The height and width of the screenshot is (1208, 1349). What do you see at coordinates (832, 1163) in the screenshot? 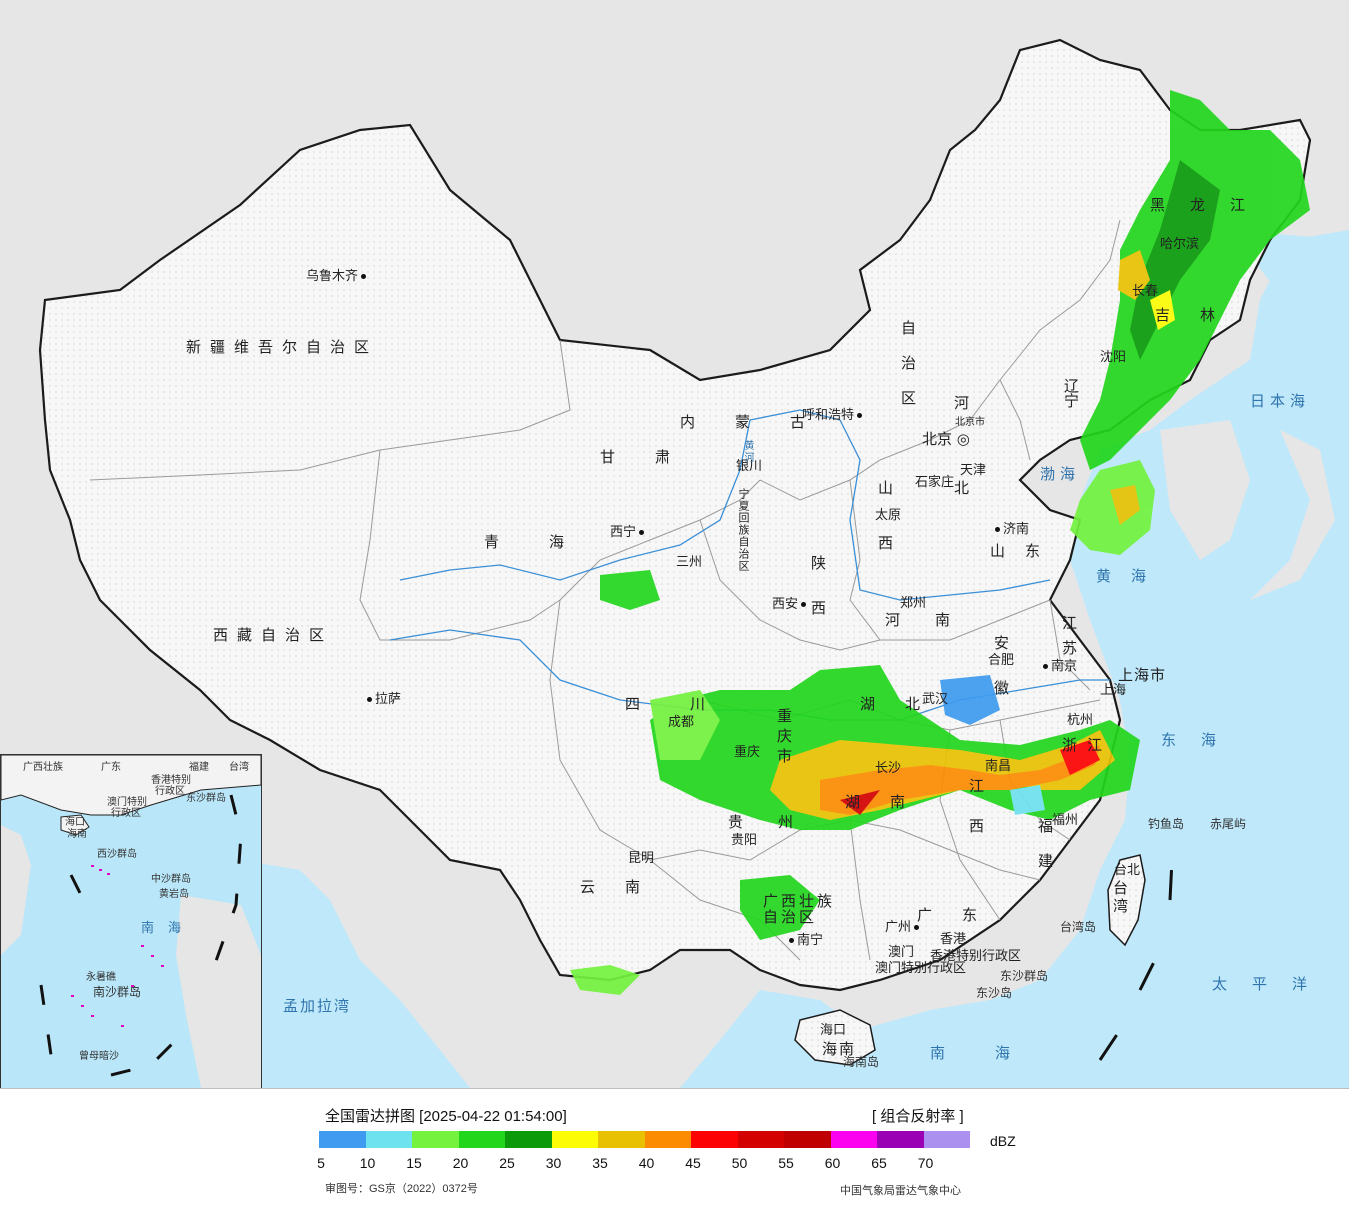
I see `legend-tick-label: 60` at bounding box center [832, 1163].